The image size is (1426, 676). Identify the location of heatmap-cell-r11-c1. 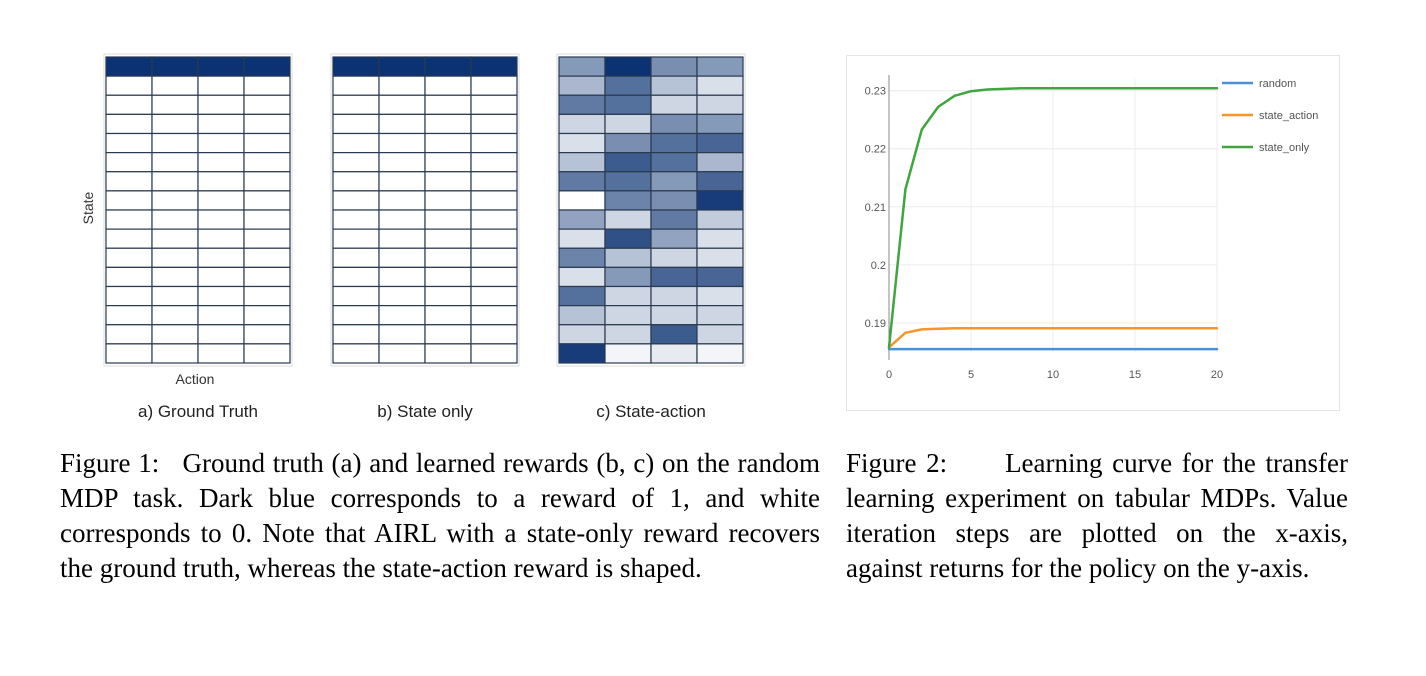
(175, 277).